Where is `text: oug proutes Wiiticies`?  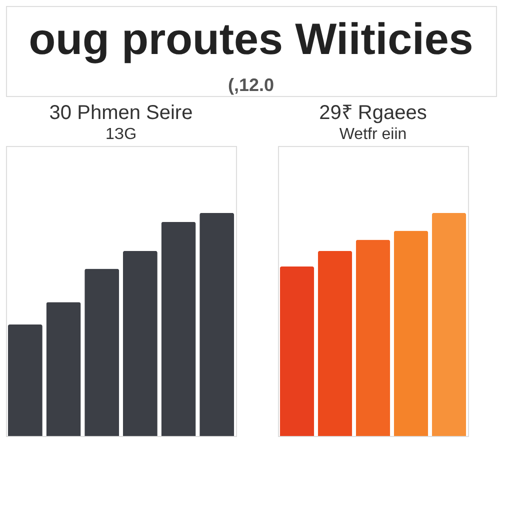 text: oug proutes Wiiticies is located at coordinates (251, 39).